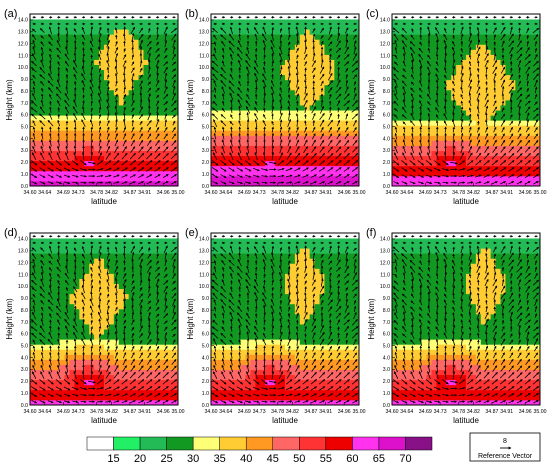 This screenshot has height=468, width=550. Describe the element at coordinates (386, 116) in the screenshot. I see `y-tick-label: 6.0` at that location.